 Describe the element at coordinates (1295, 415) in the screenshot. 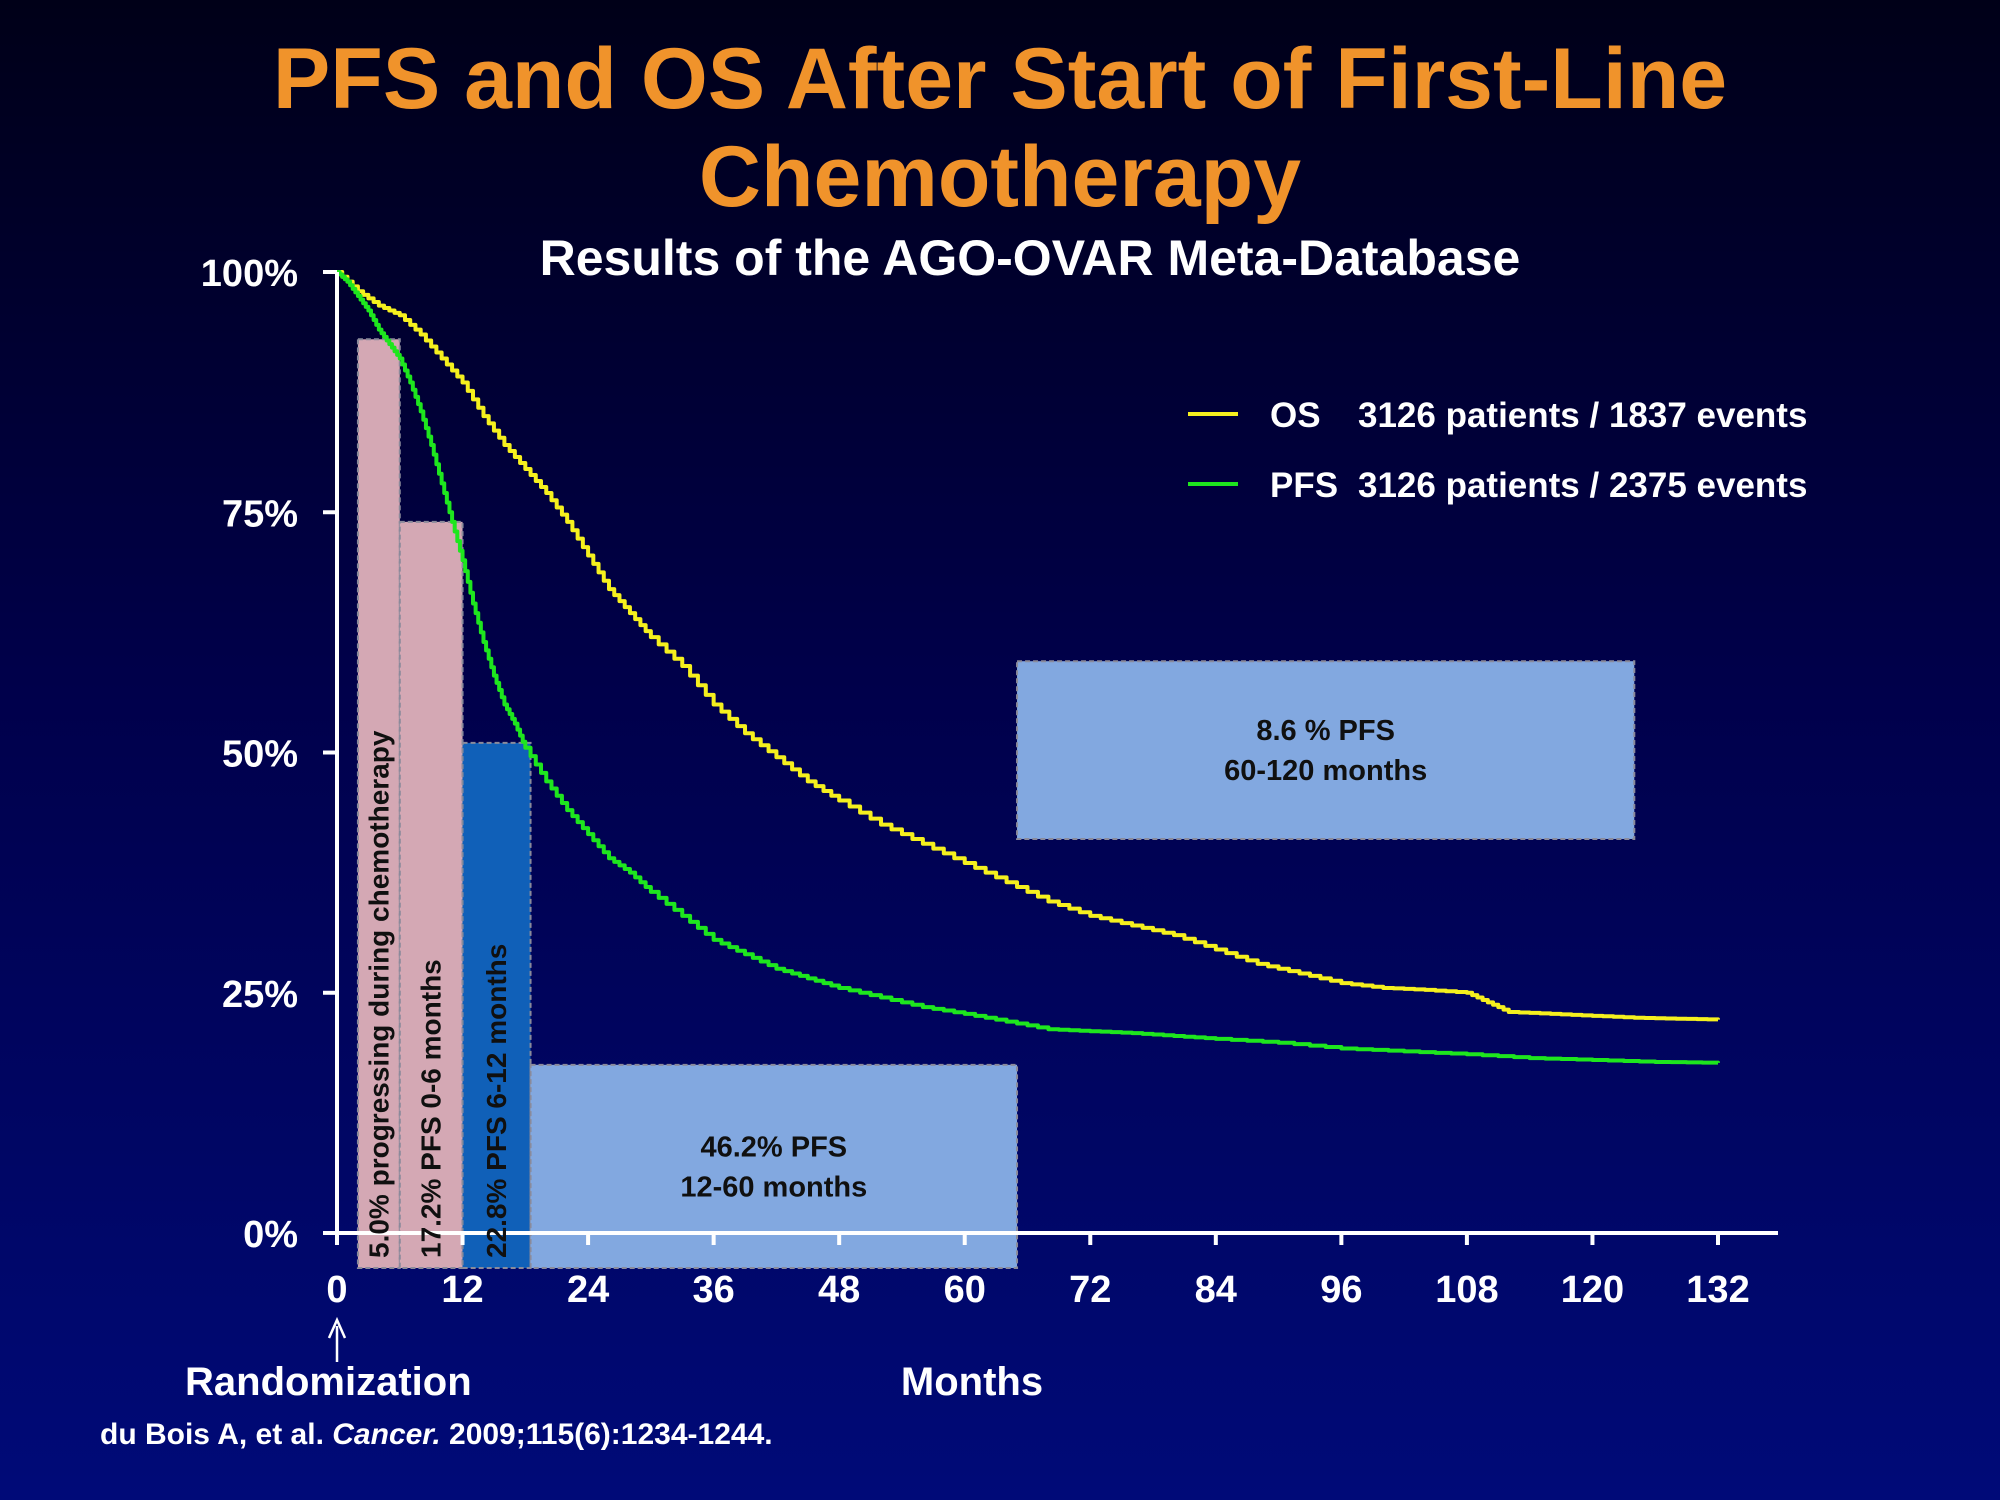

I see `os-legend-name: OS` at that location.